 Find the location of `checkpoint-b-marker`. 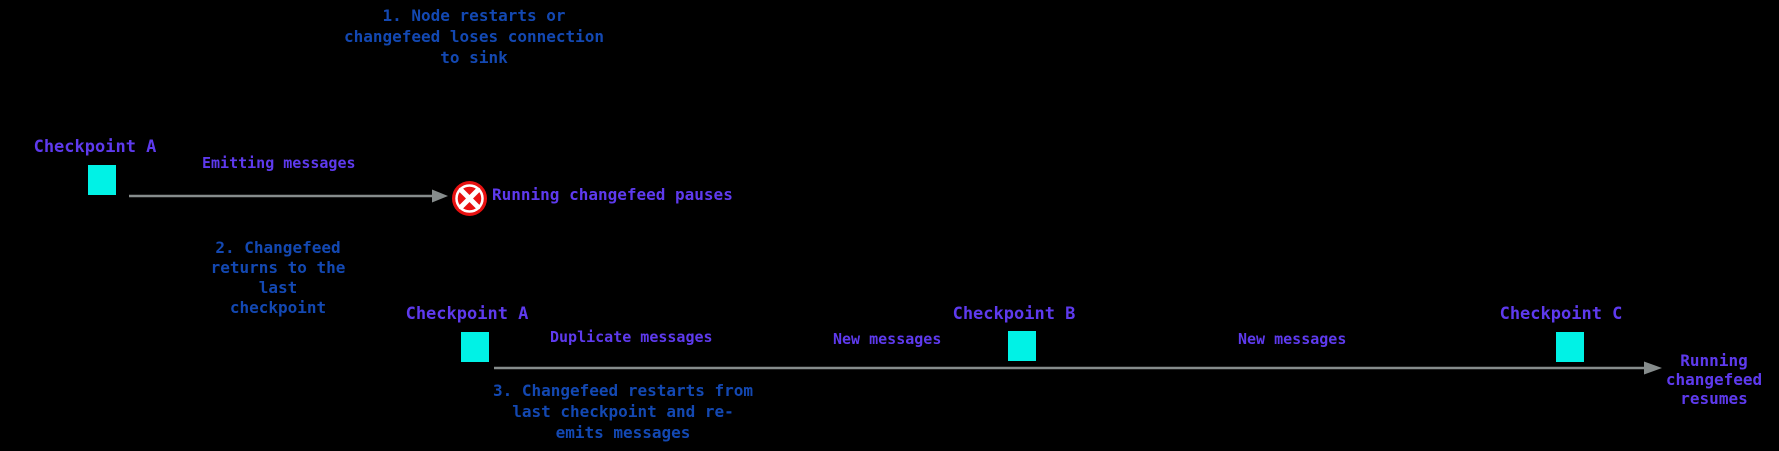

checkpoint-b-marker is located at coordinates (1022, 346).